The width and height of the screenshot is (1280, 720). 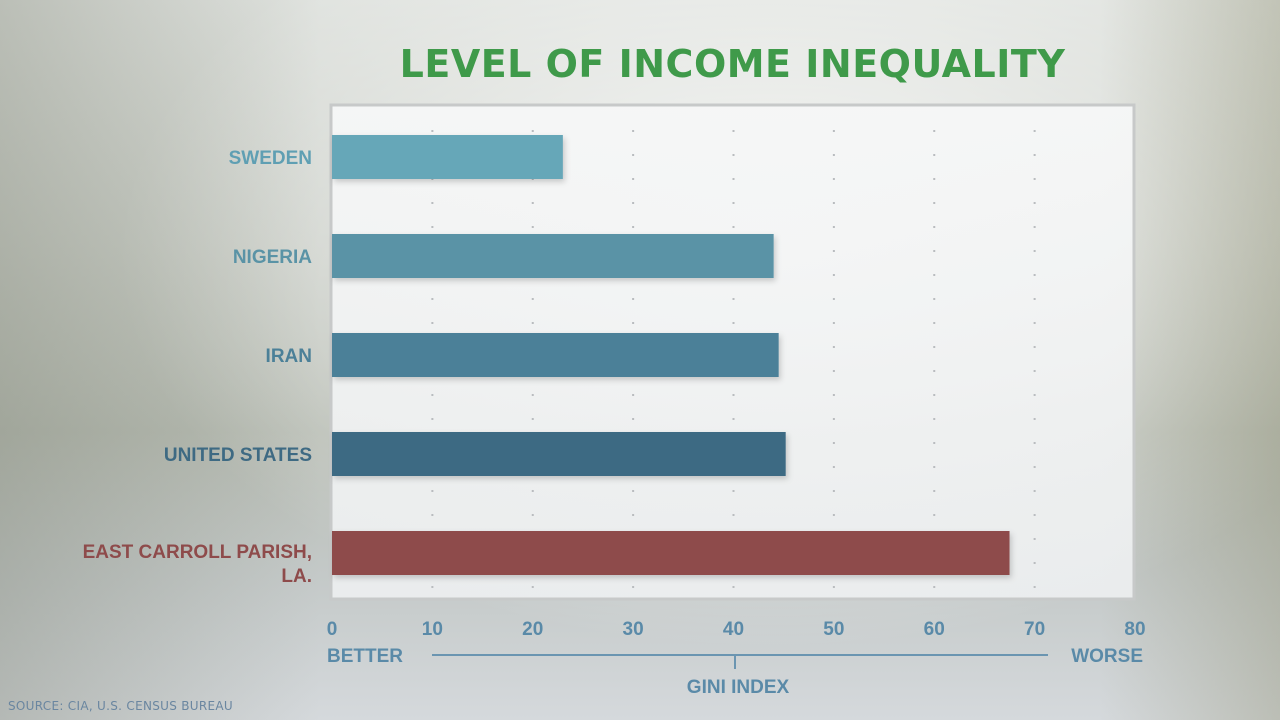 I want to click on x-tick-label: 50, so click(x=833, y=629).